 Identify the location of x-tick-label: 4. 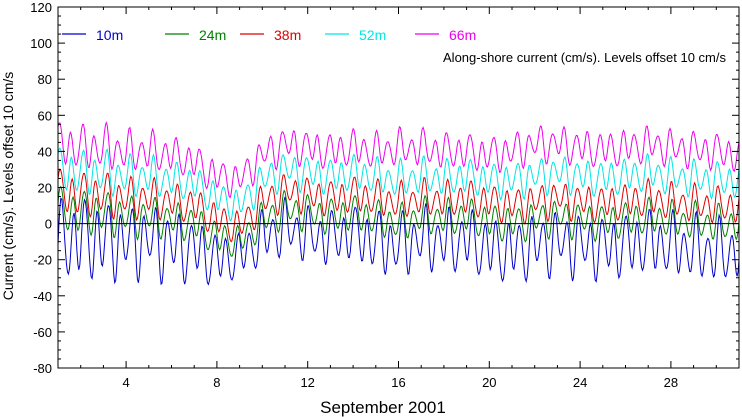
(125, 382).